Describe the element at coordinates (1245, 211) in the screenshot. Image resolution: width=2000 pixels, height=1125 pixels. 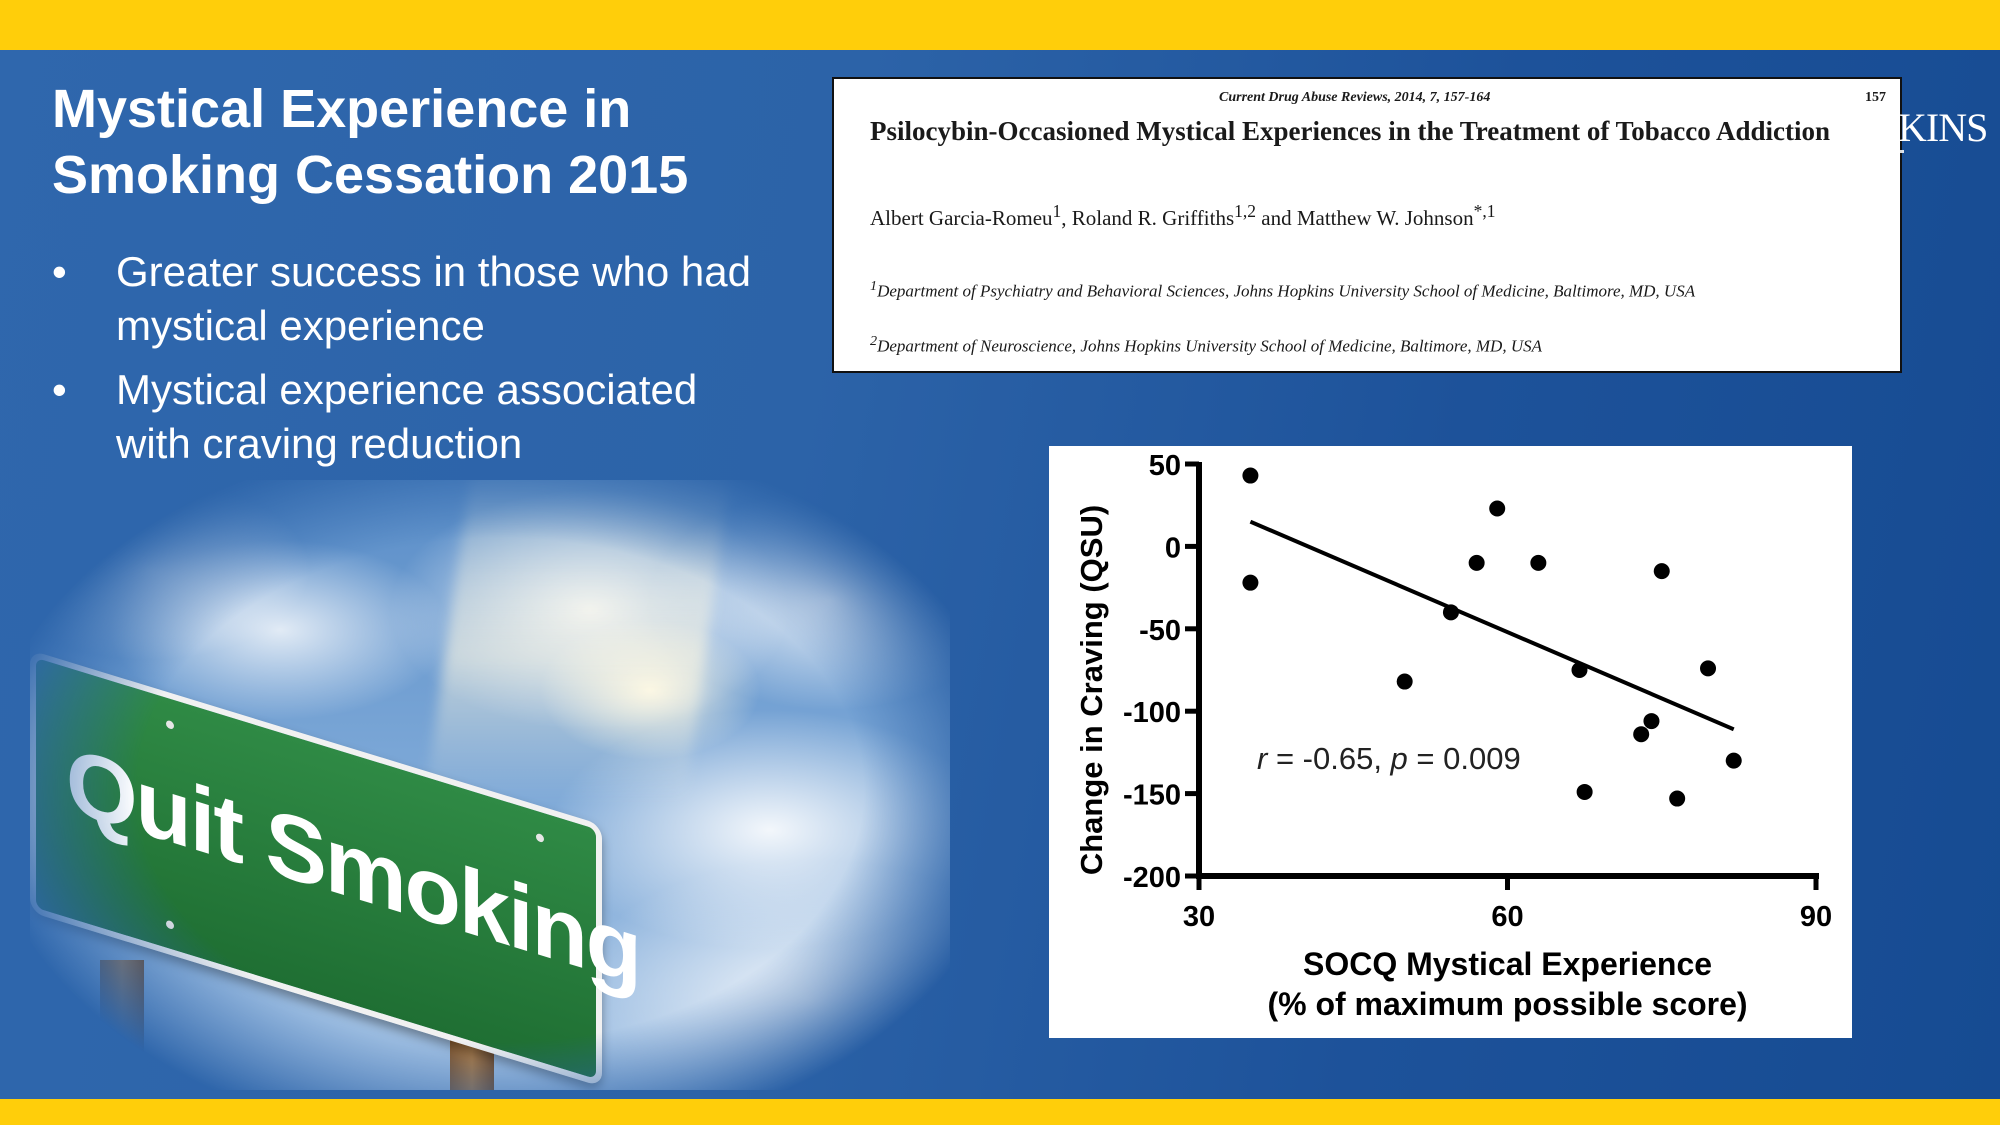
I see `author-affiliation-mark: 1,2` at that location.